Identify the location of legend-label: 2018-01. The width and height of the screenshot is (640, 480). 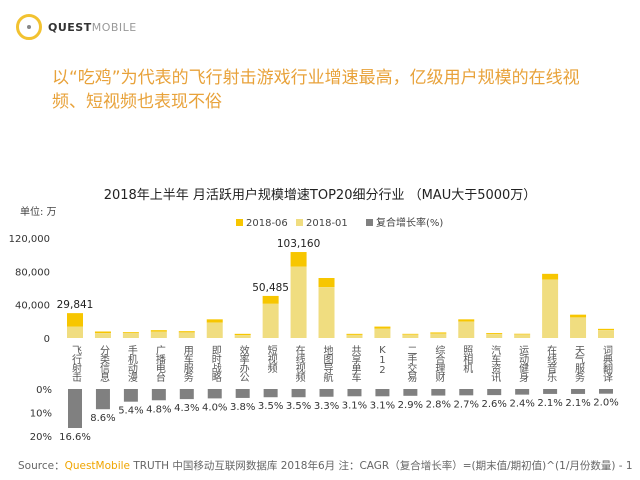
(327, 223).